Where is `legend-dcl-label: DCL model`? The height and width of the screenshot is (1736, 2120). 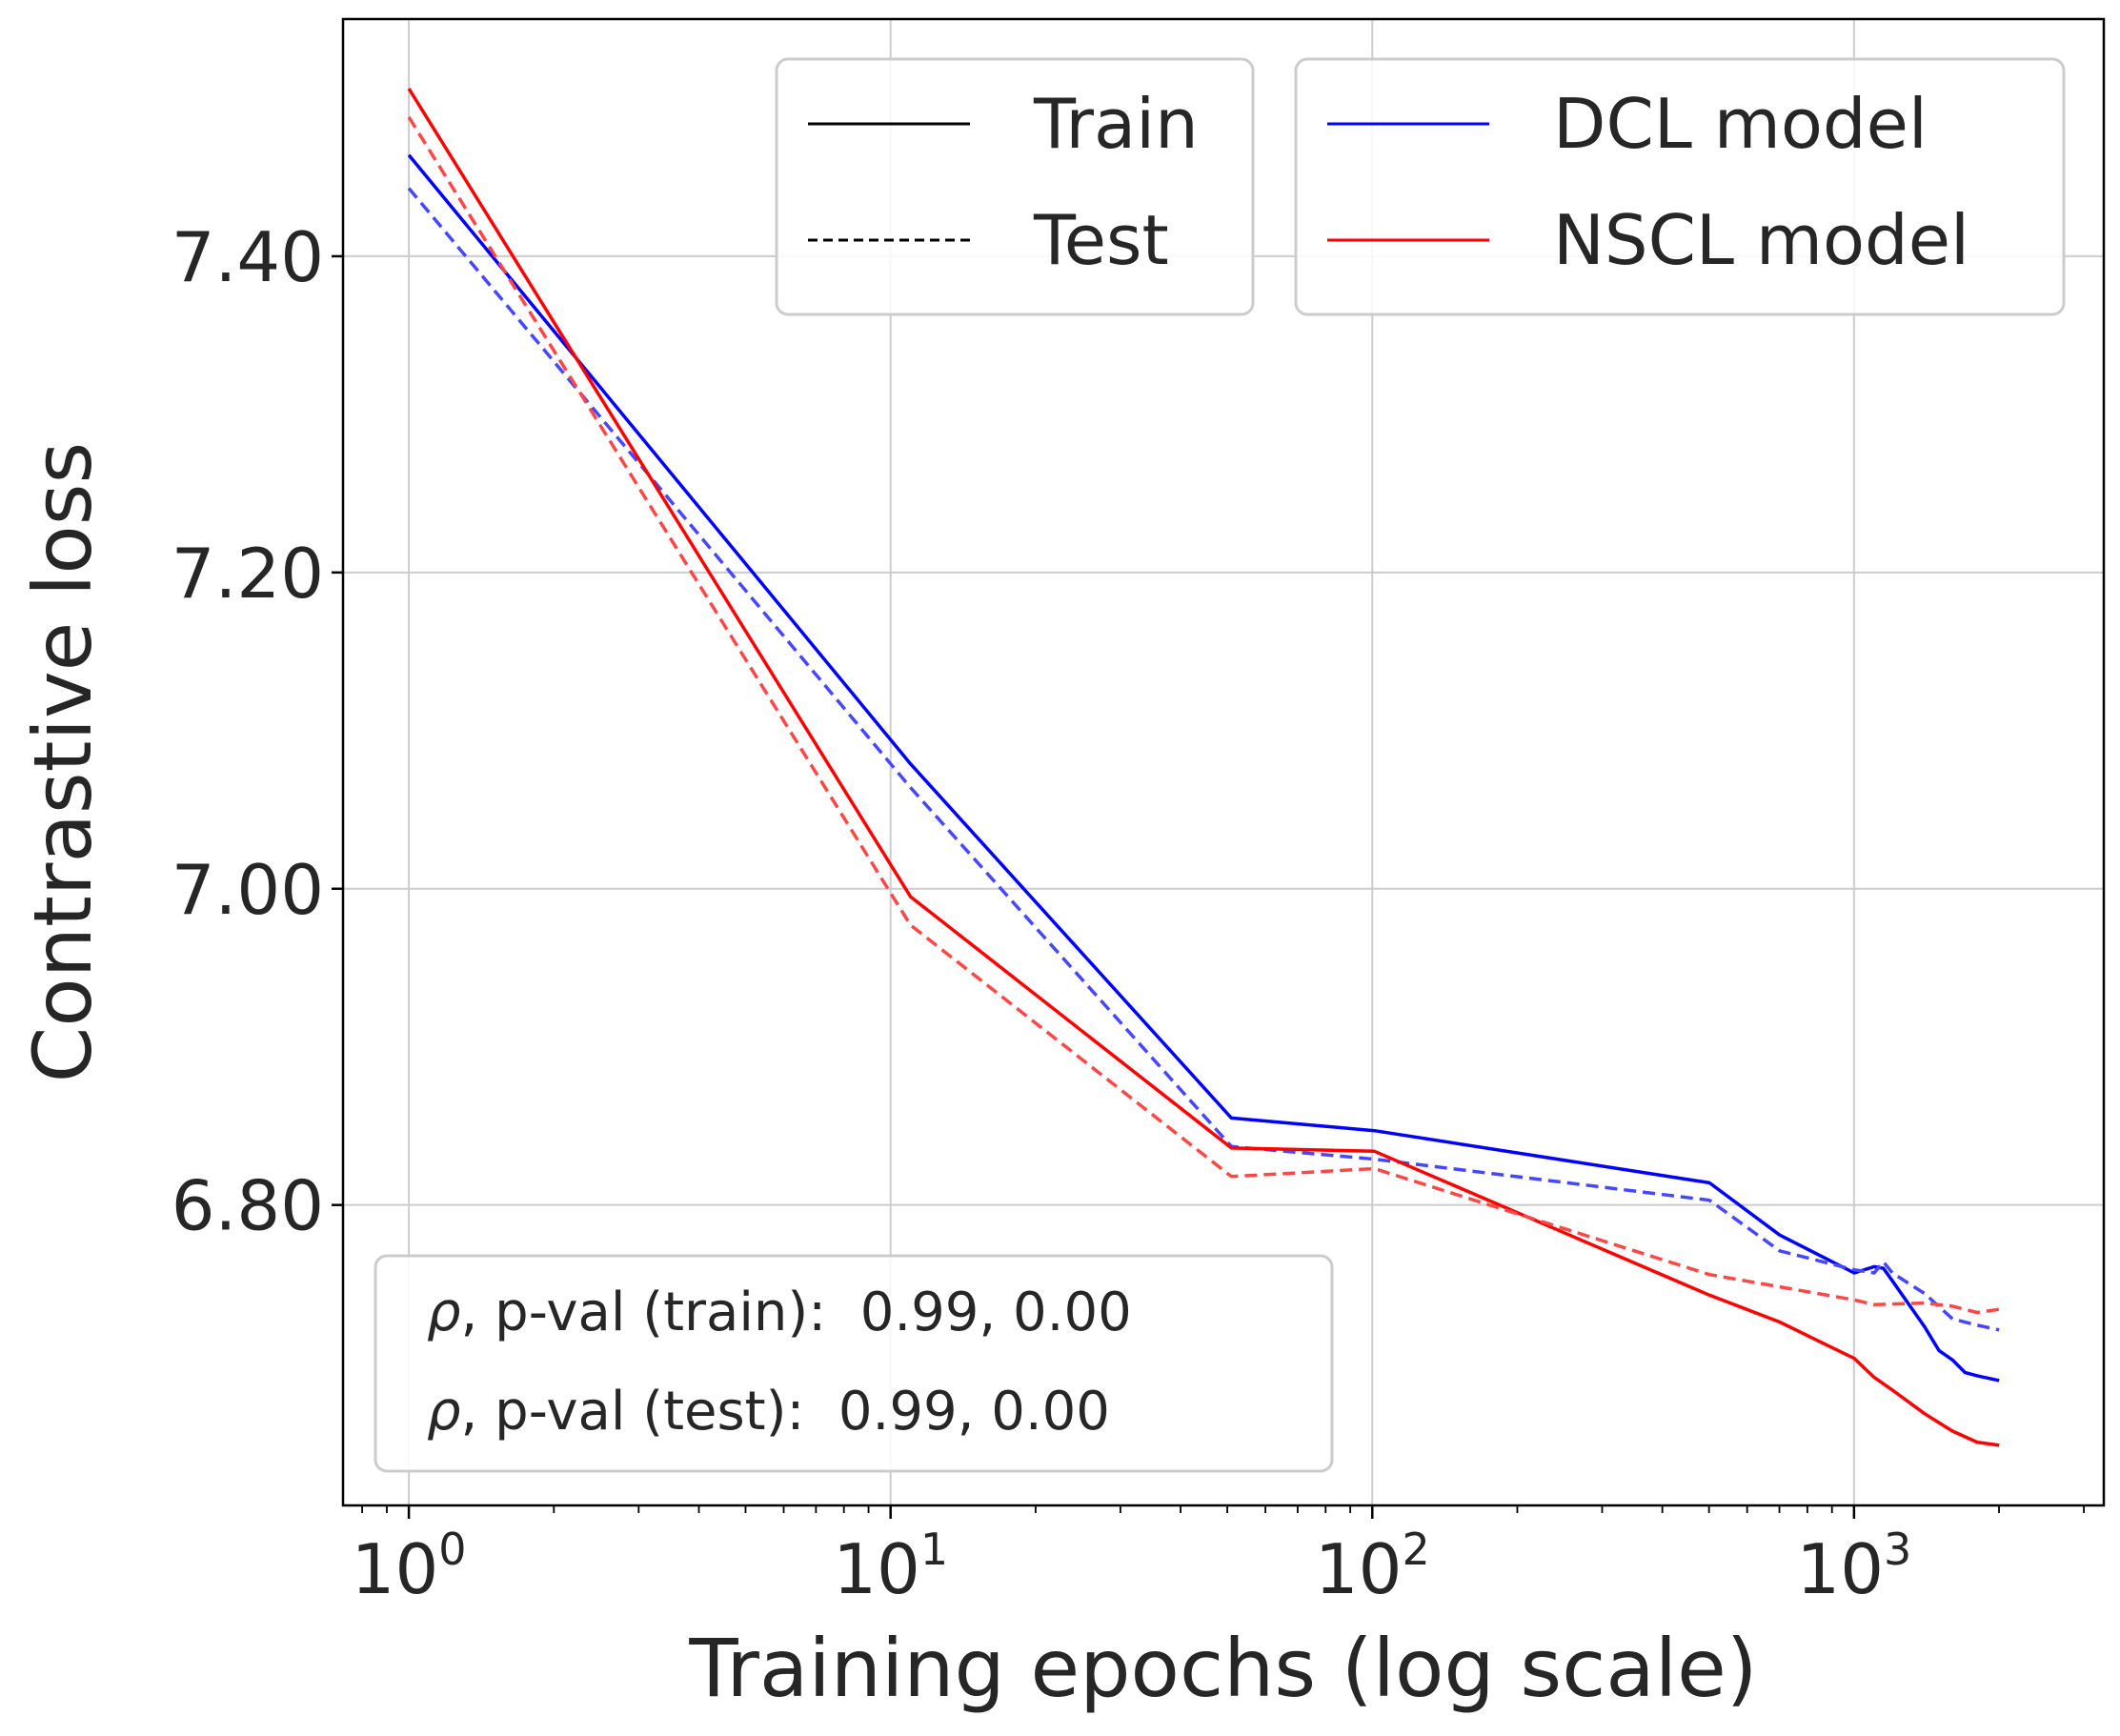 legend-dcl-label: DCL model is located at coordinates (1740, 124).